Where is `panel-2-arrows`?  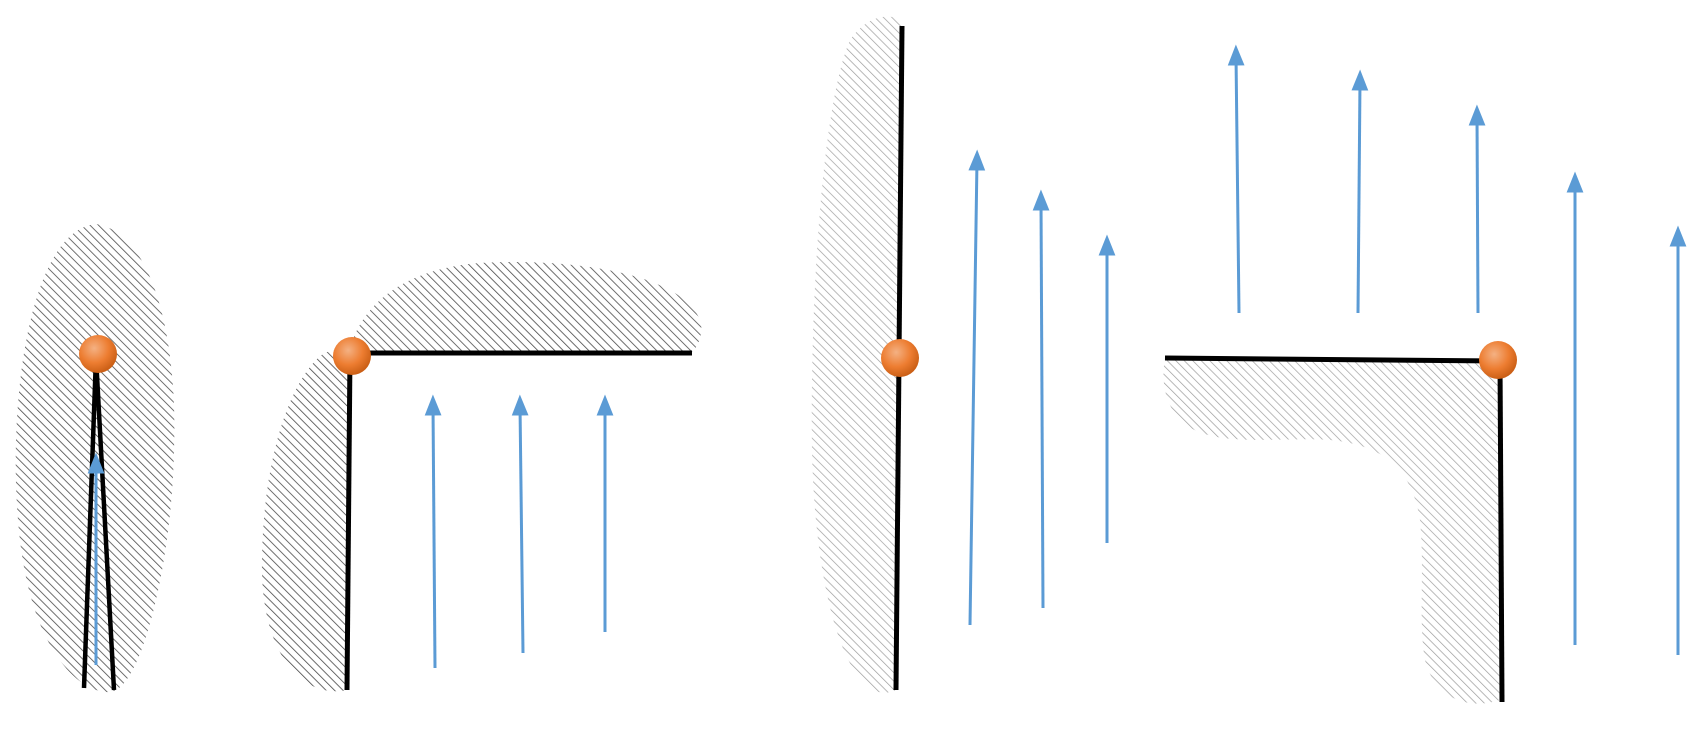 panel-2-arrows is located at coordinates (519, 536).